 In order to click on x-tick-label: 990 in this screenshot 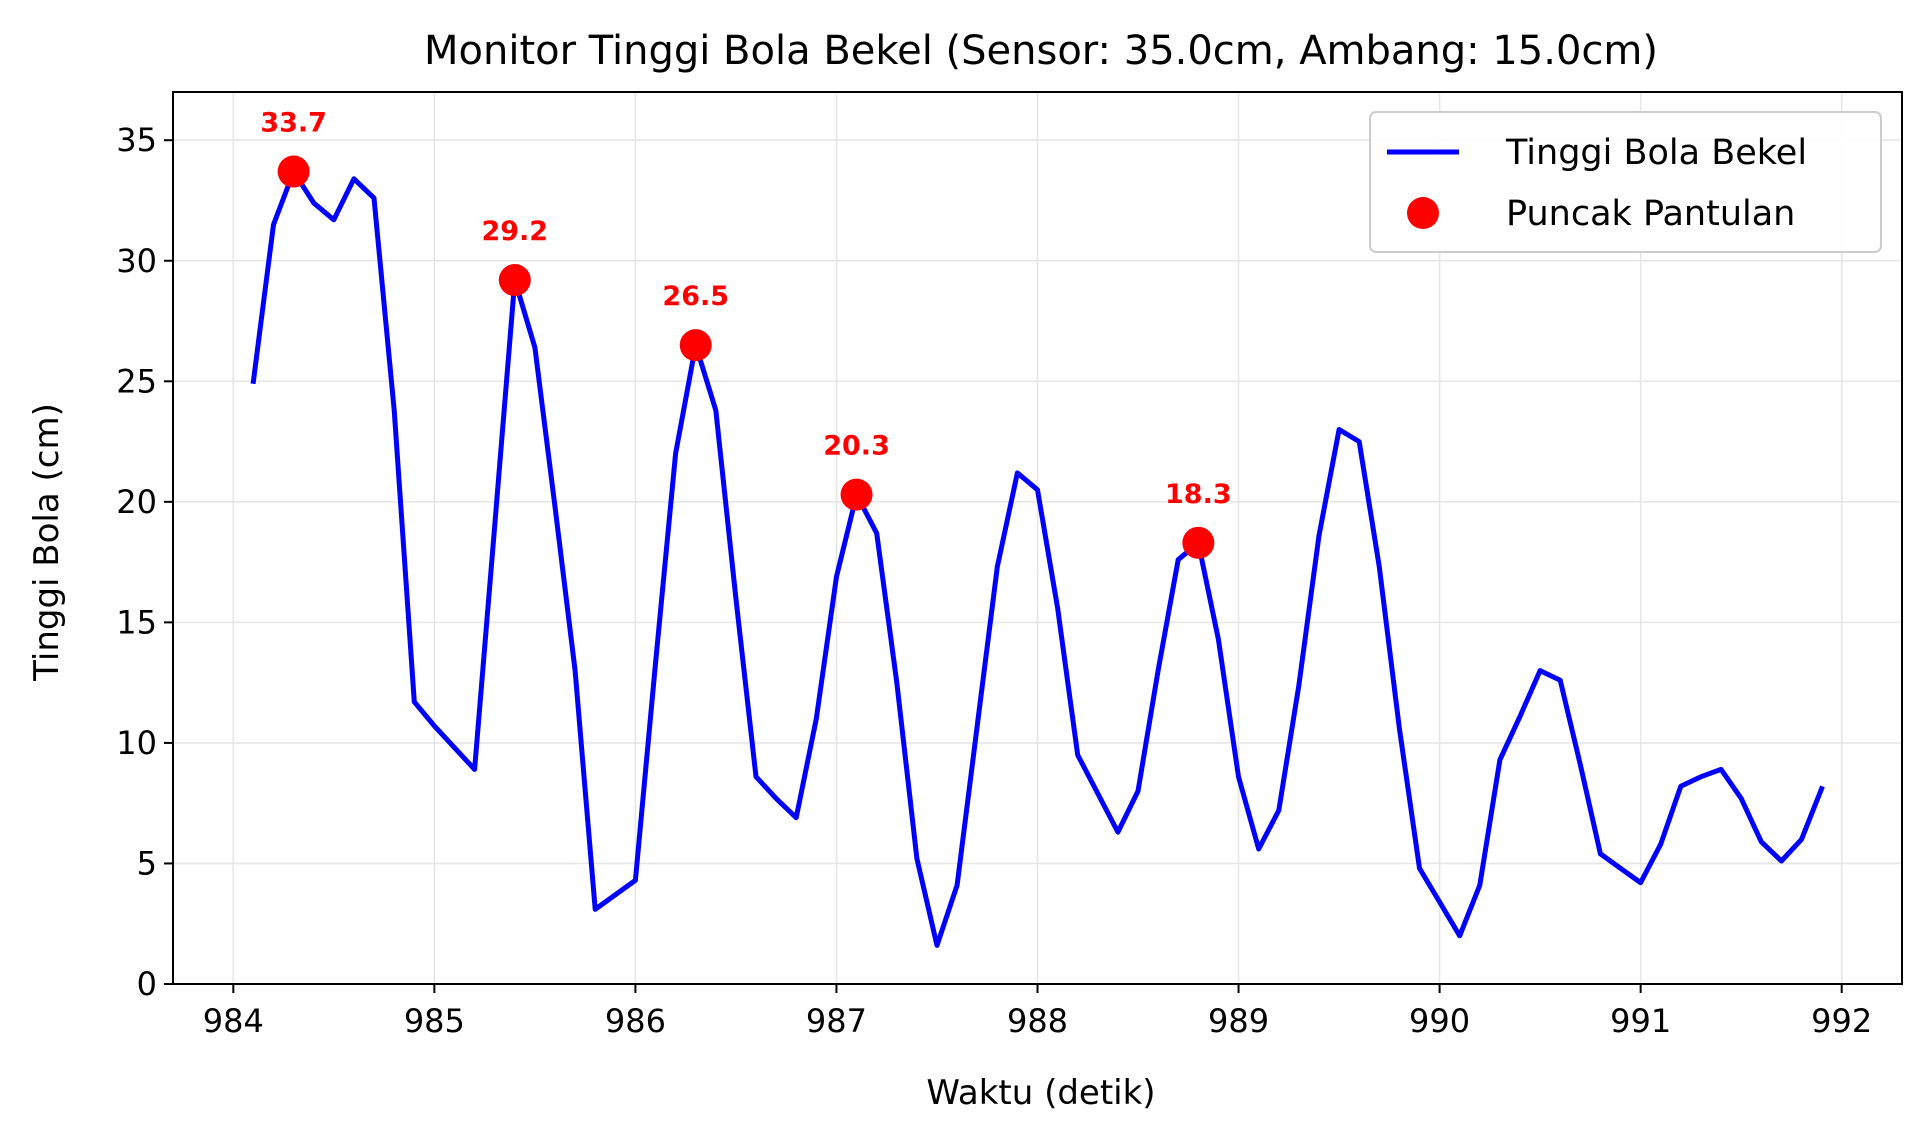, I will do `click(1439, 1021)`.